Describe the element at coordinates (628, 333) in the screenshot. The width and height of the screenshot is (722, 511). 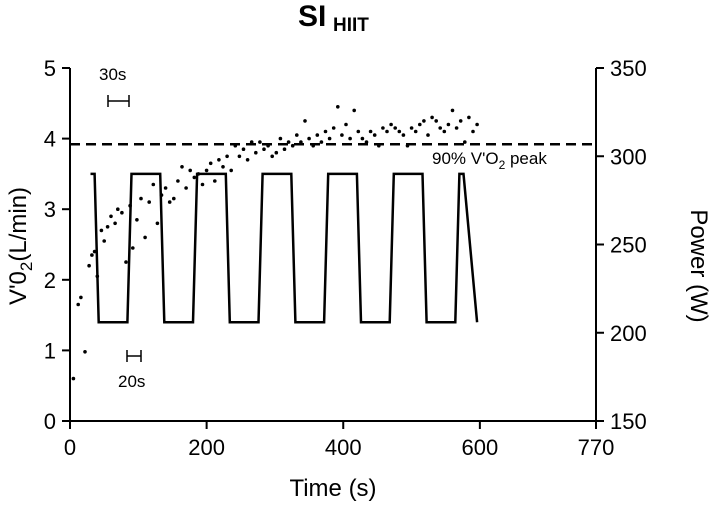
I see `y-right-tick-label: 200` at that location.